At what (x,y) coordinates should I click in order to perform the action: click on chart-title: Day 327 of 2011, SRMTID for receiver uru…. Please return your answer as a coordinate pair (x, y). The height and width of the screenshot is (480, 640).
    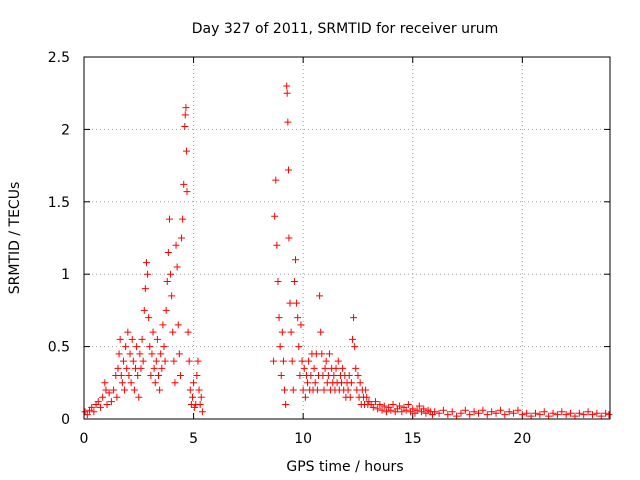
    Looking at the image, I should click on (345, 29).